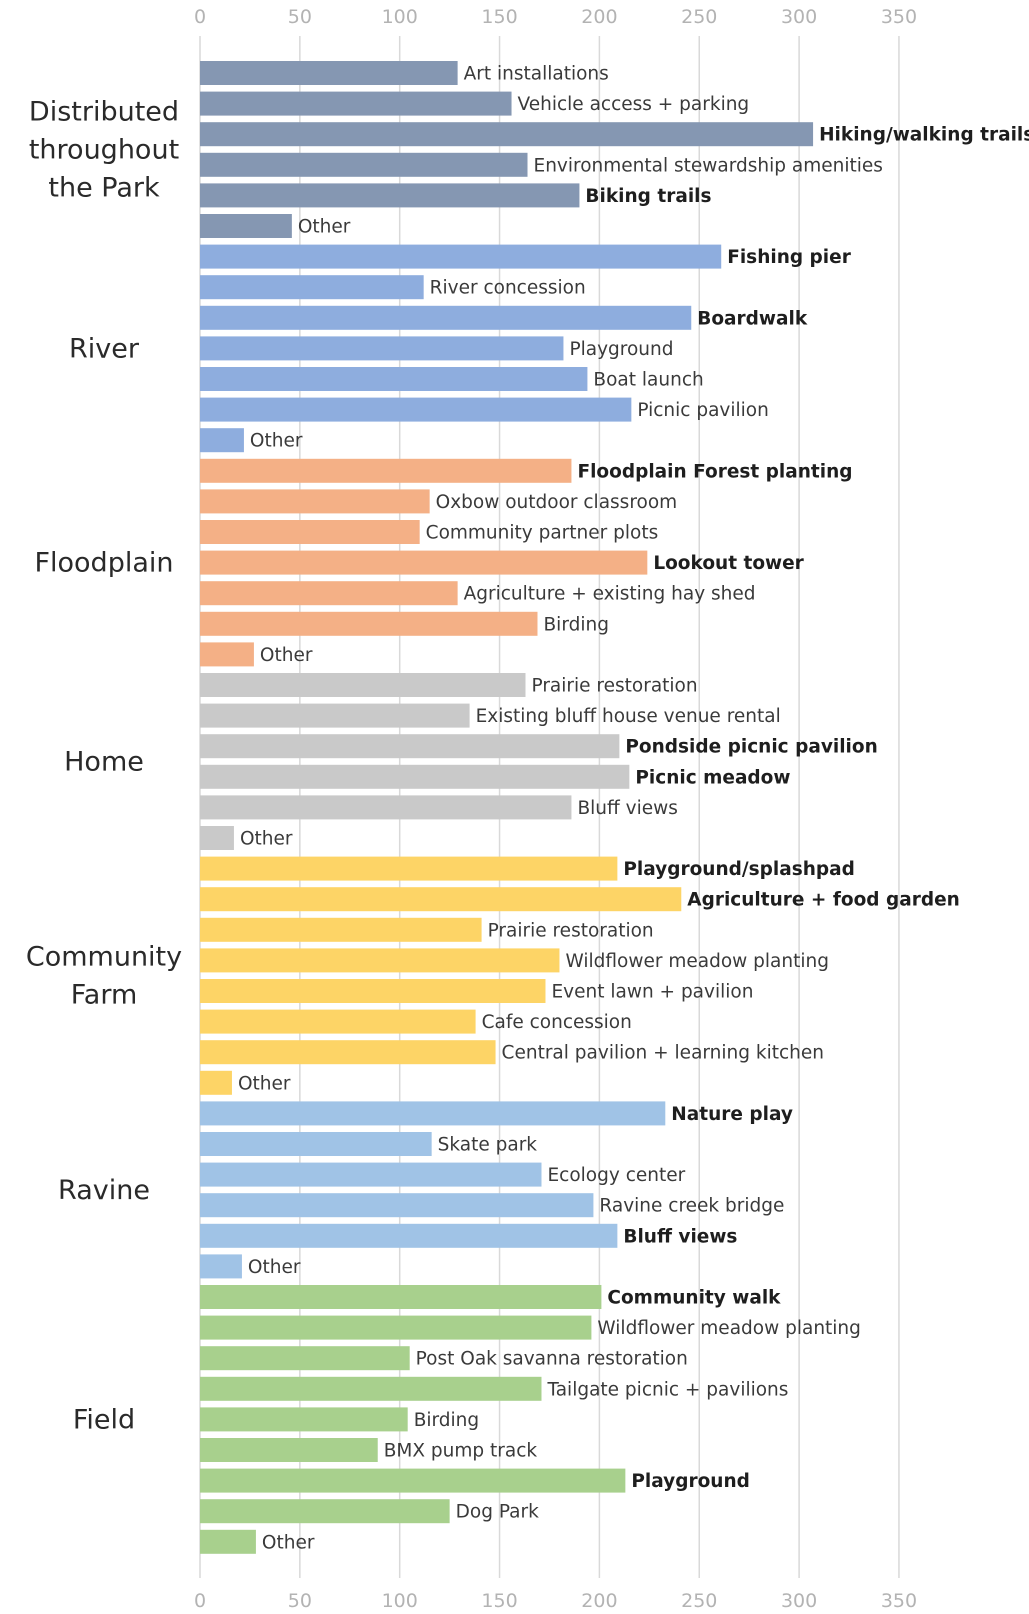 The width and height of the screenshot is (1029, 1614). Describe the element at coordinates (400, 17) in the screenshot. I see `x-tick-label-top: 100` at that location.